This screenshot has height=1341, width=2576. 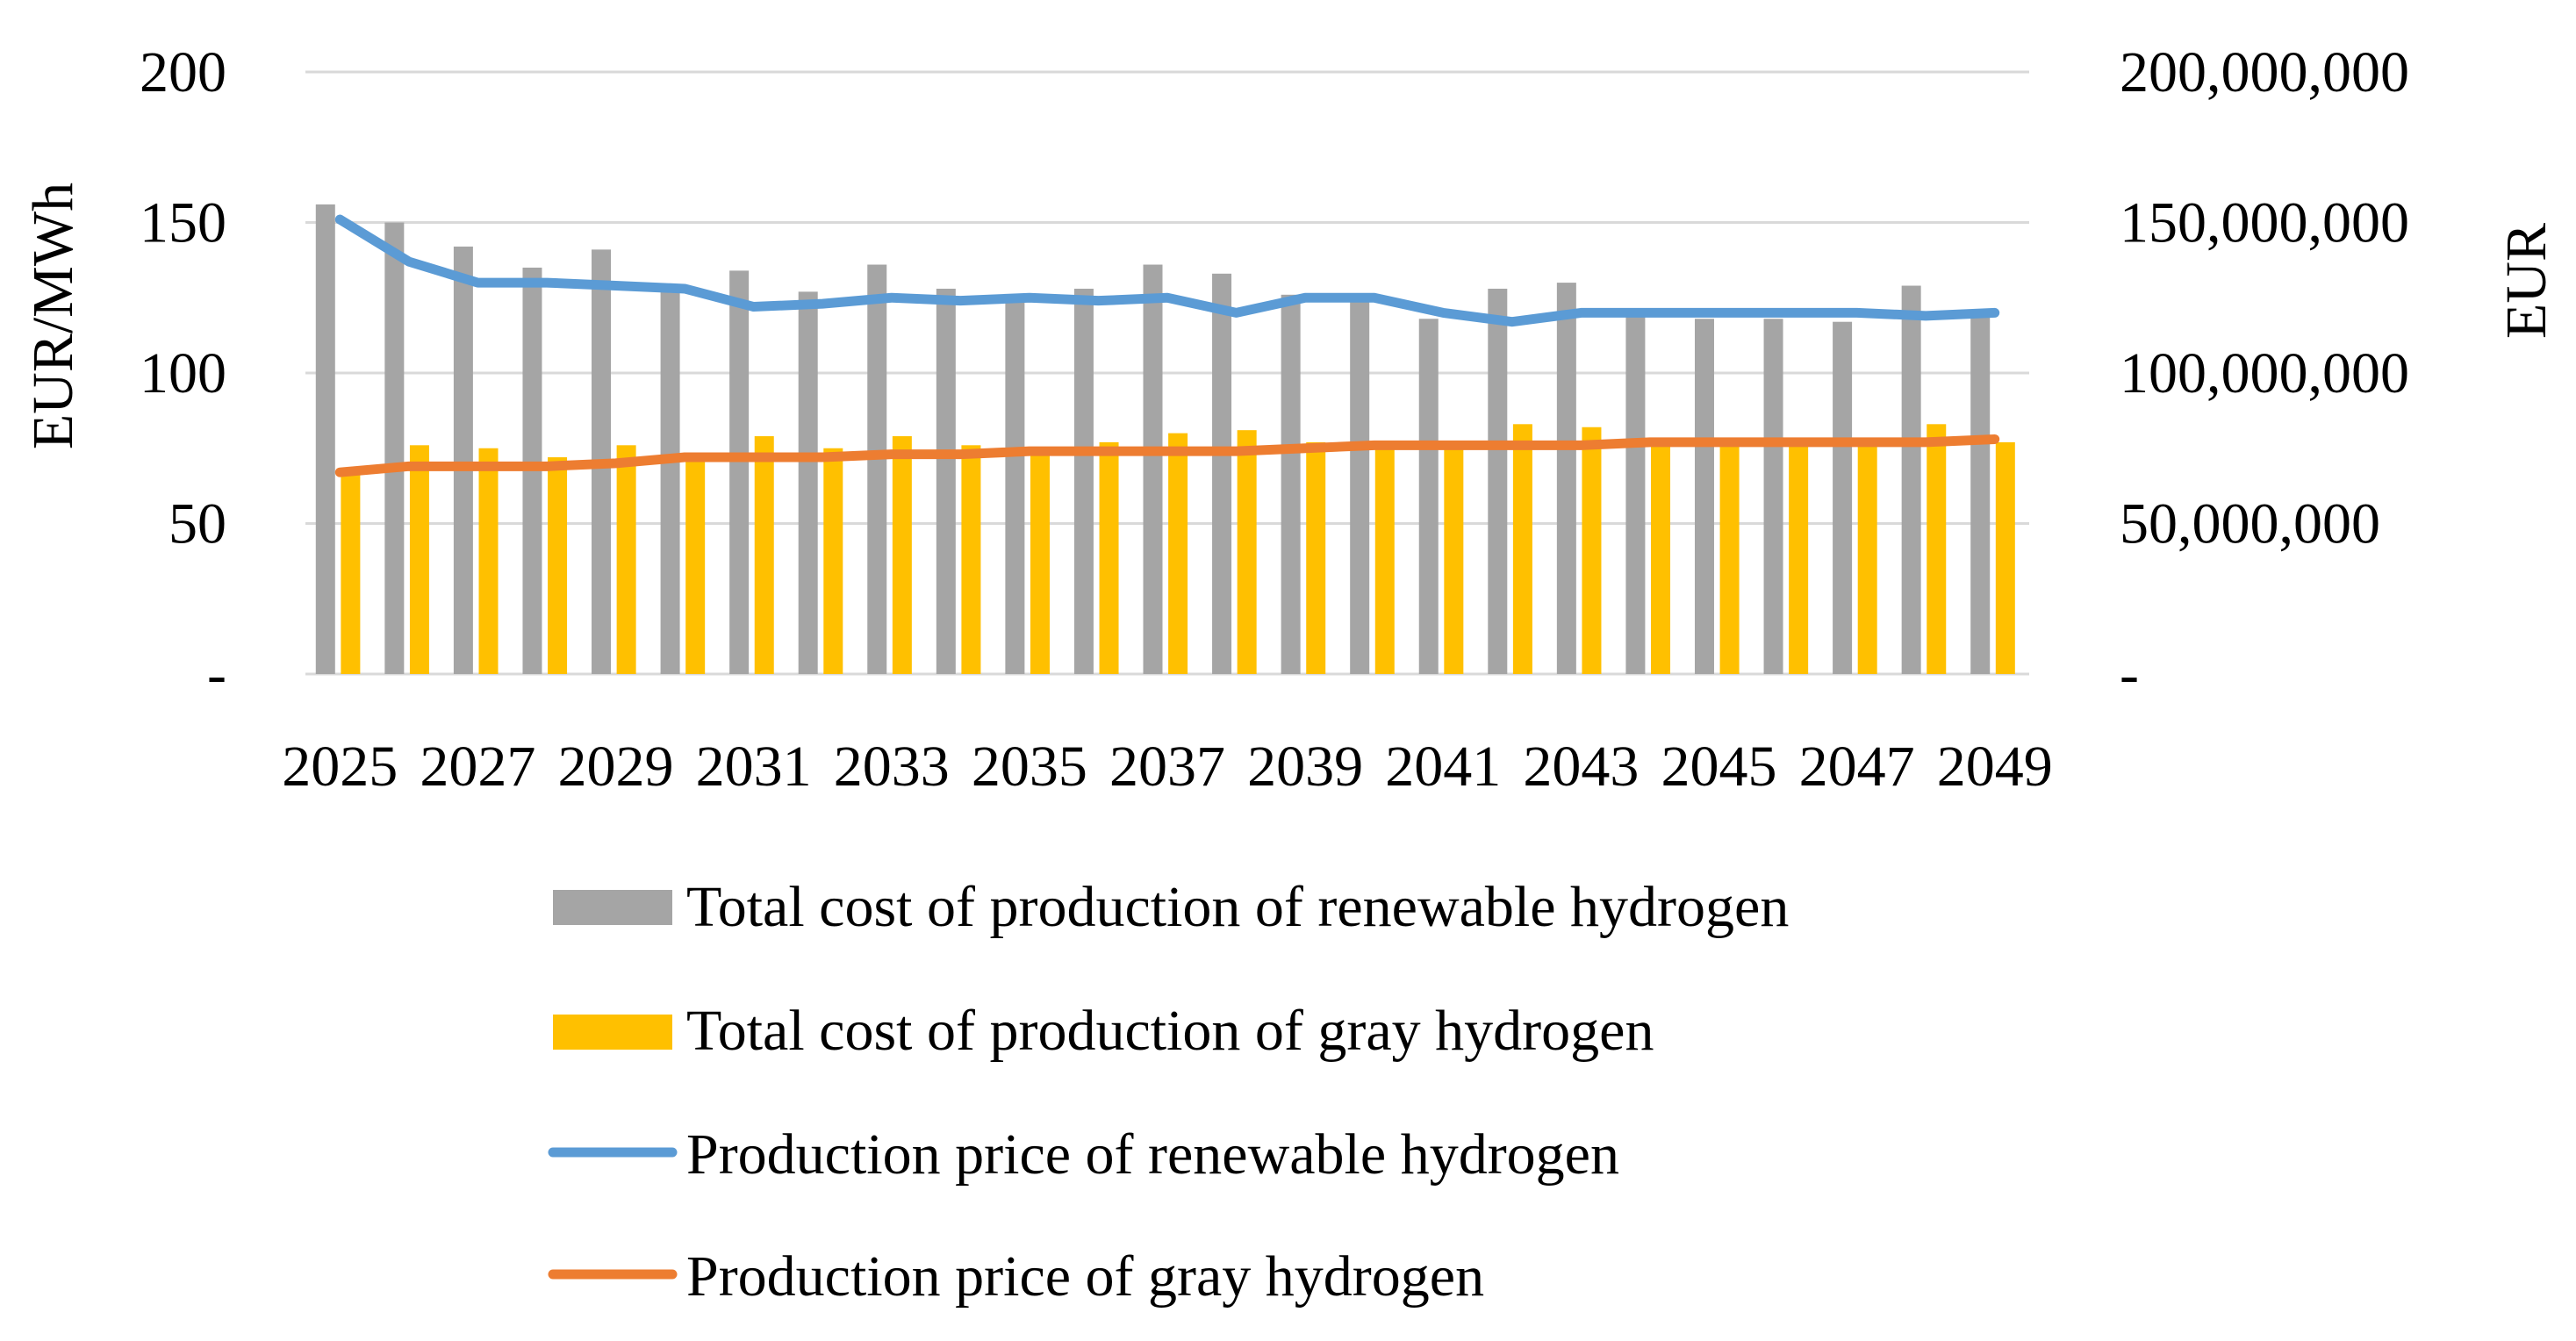 What do you see at coordinates (1167, 455) in the screenshot?
I see `line-gray-price` at bounding box center [1167, 455].